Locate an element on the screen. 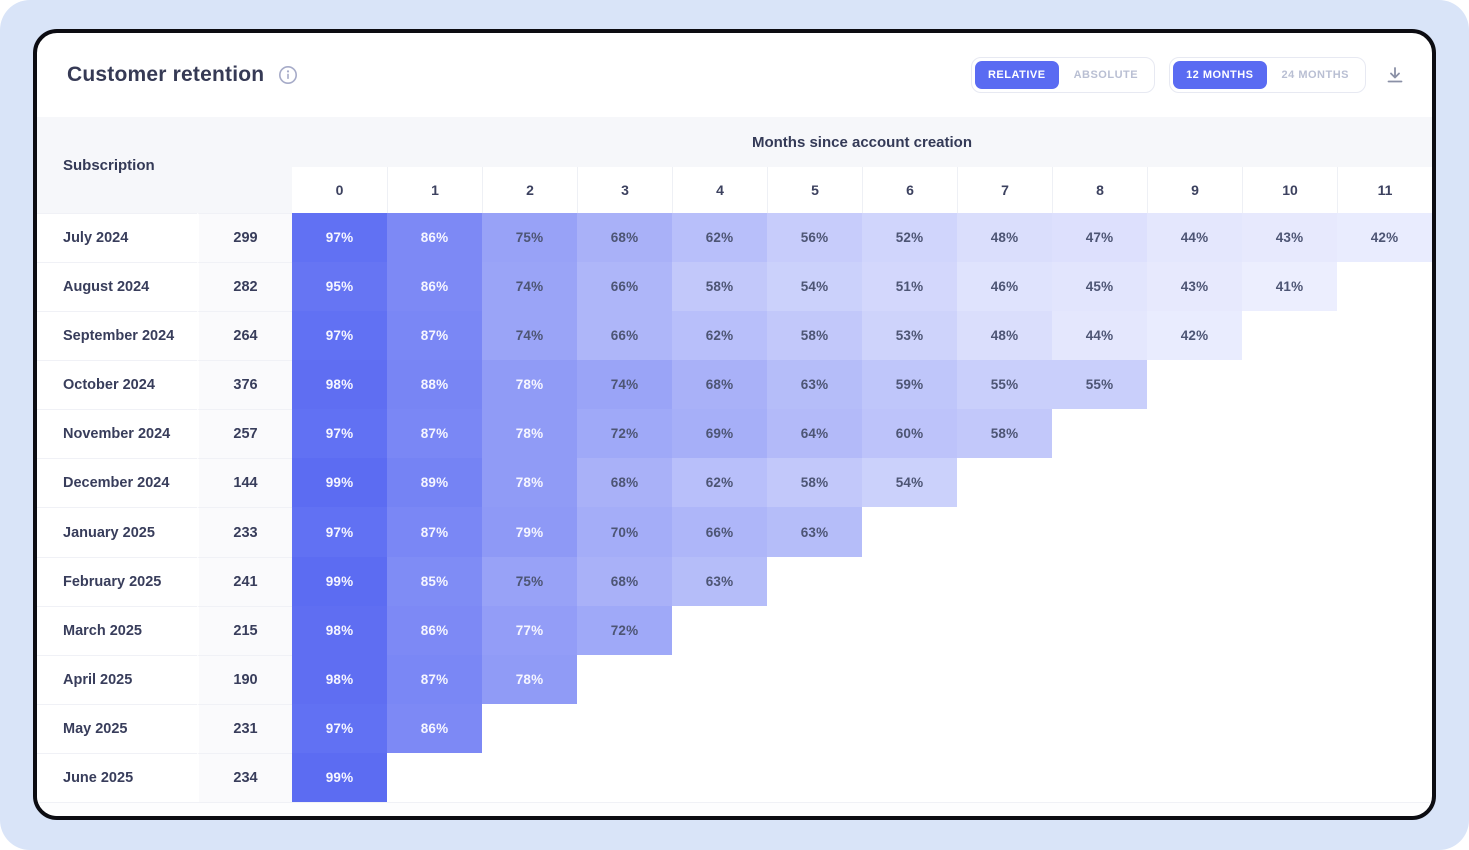 The image size is (1469, 850). heat-cell: 45% is located at coordinates (1099, 287).